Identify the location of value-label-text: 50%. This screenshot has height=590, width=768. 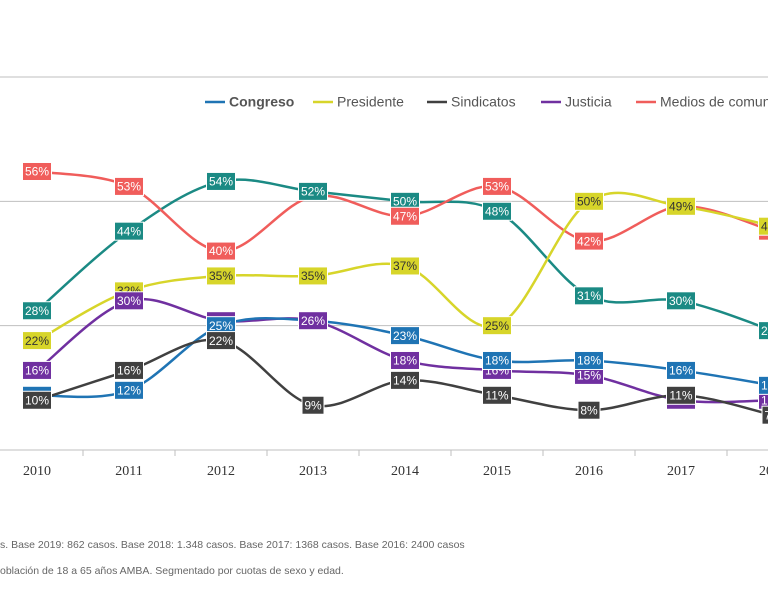
(589, 202).